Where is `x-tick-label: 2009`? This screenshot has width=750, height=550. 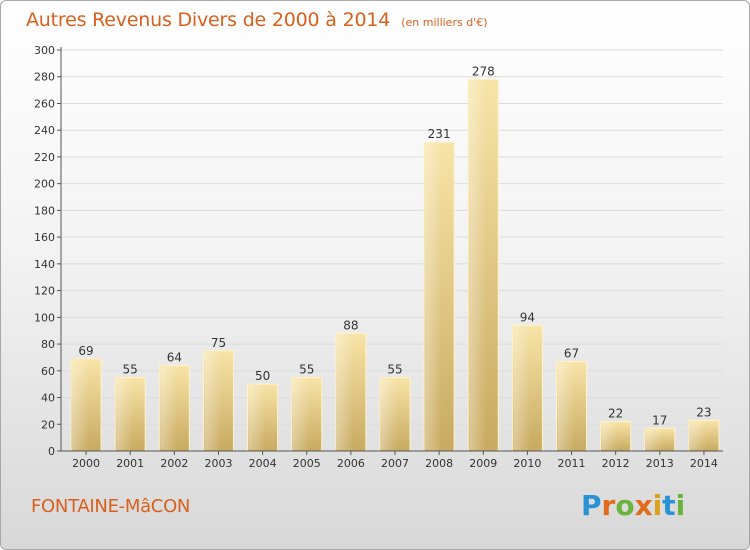 x-tick-label: 2009 is located at coordinates (483, 463).